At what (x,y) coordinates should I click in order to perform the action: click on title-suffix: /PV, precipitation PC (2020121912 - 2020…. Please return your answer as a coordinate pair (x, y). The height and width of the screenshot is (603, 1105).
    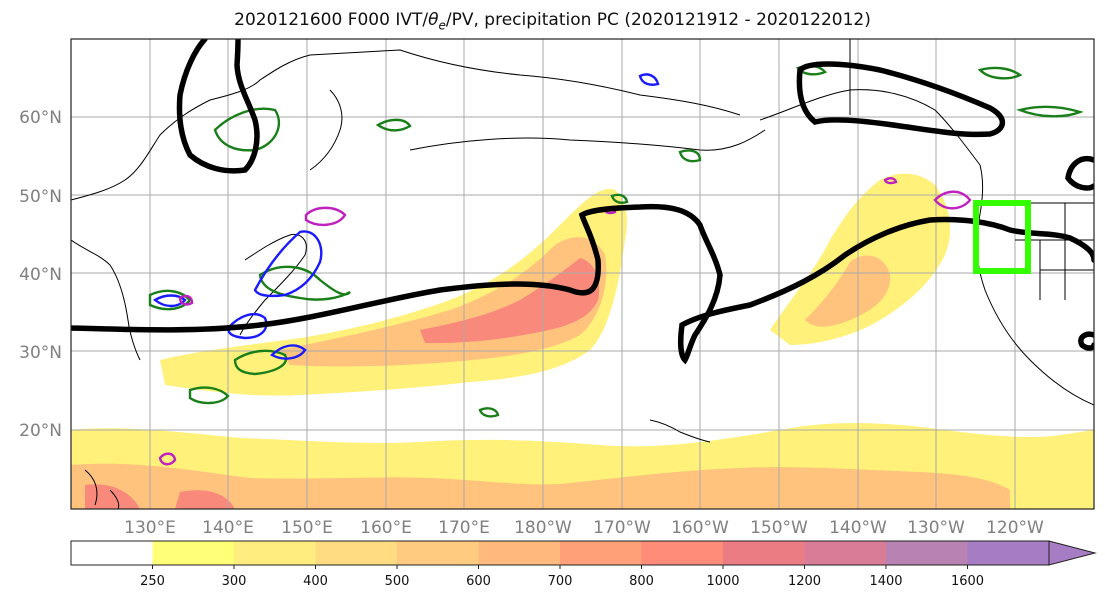
    Looking at the image, I should click on (658, 20).